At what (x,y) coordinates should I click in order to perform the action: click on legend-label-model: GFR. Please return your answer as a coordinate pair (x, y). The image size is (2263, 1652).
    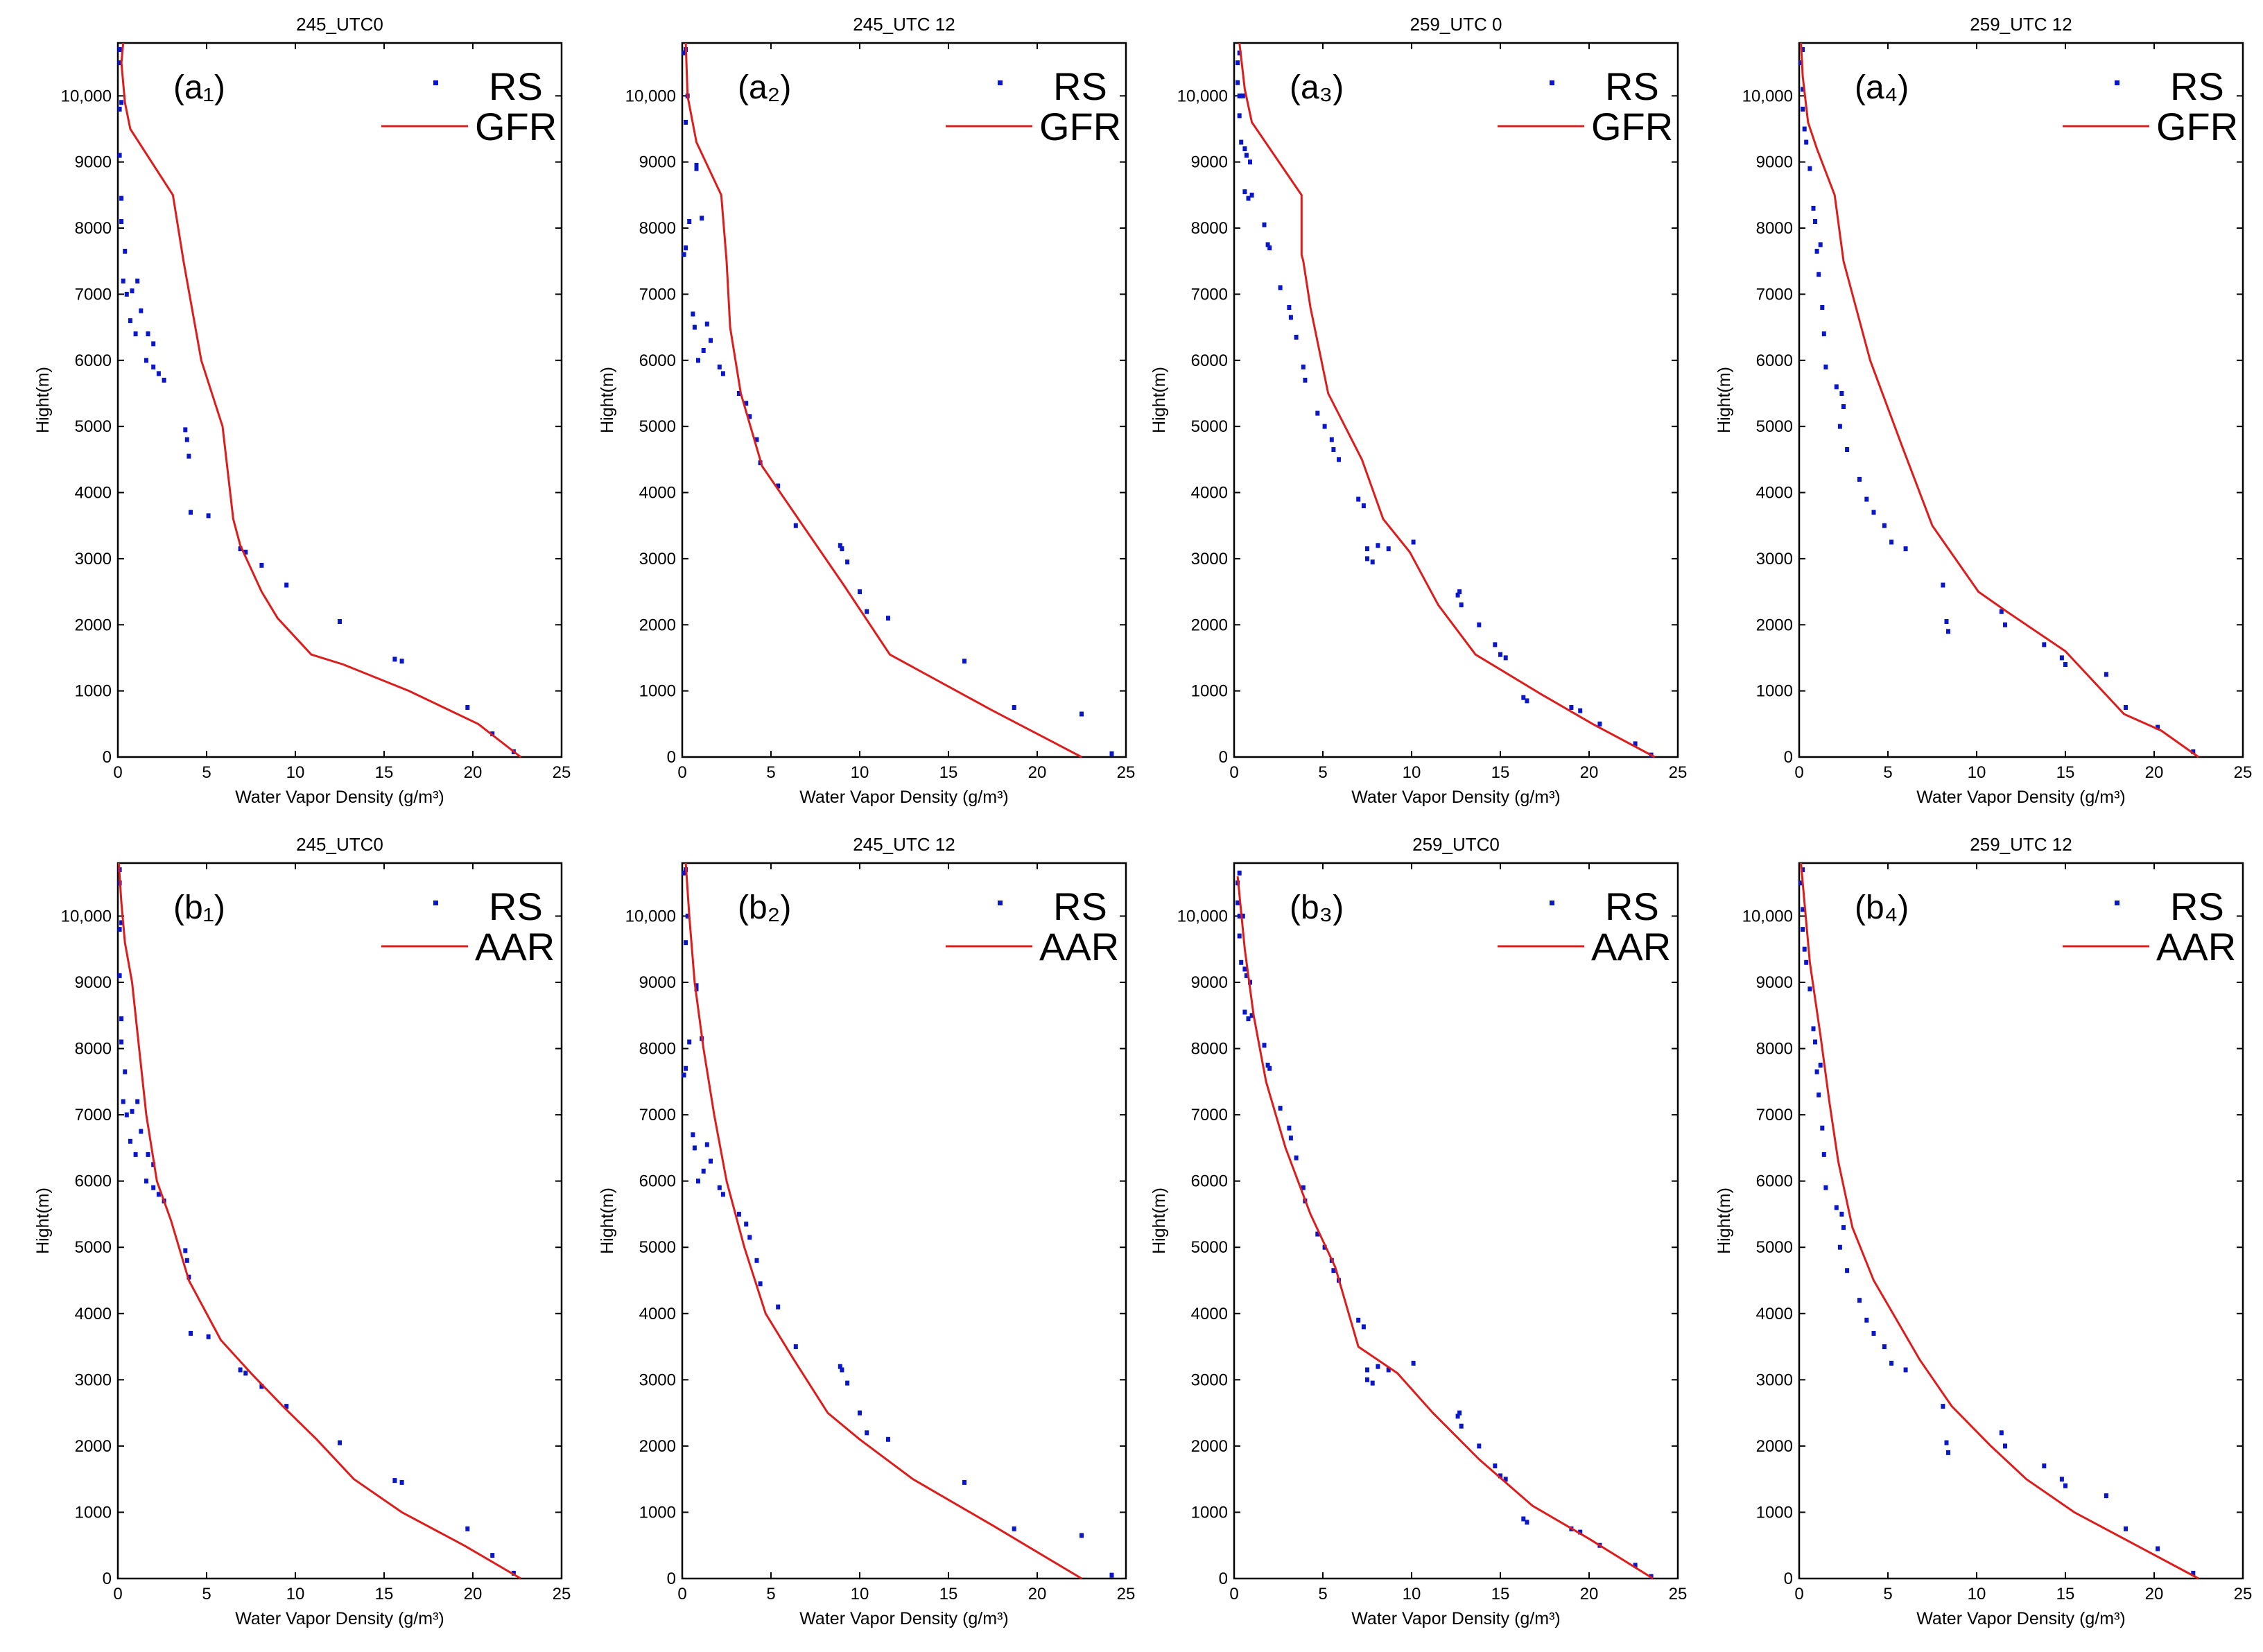
    Looking at the image, I should click on (1080, 126).